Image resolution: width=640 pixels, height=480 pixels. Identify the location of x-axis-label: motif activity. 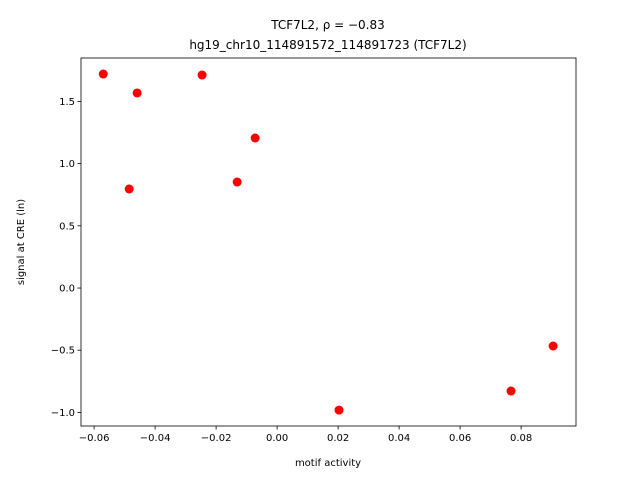
(328, 463).